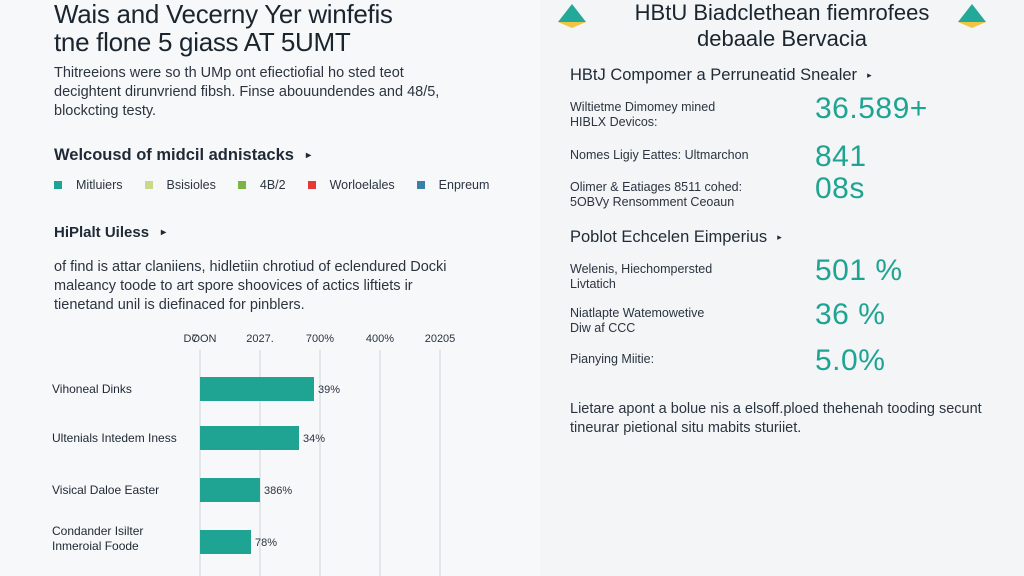 Image resolution: width=1024 pixels, height=576 pixels. I want to click on metric-value: 36.589+, so click(871, 108).